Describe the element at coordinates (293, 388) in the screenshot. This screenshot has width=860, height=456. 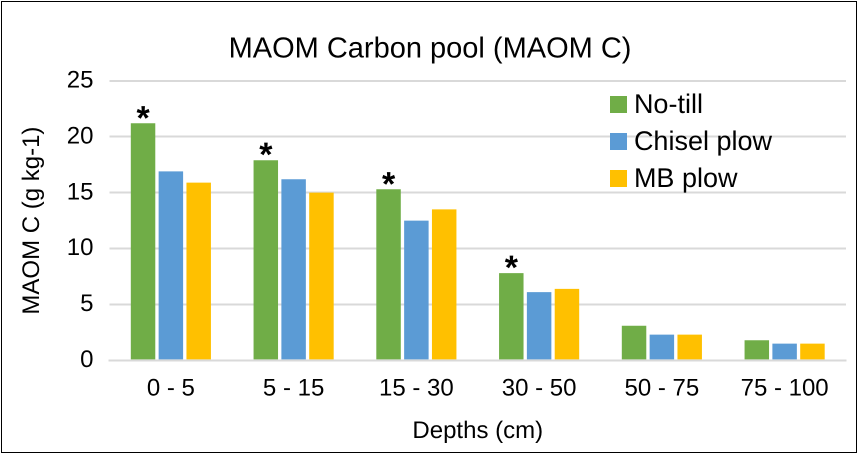
I see `x-tick-label: 5 - 15` at that location.